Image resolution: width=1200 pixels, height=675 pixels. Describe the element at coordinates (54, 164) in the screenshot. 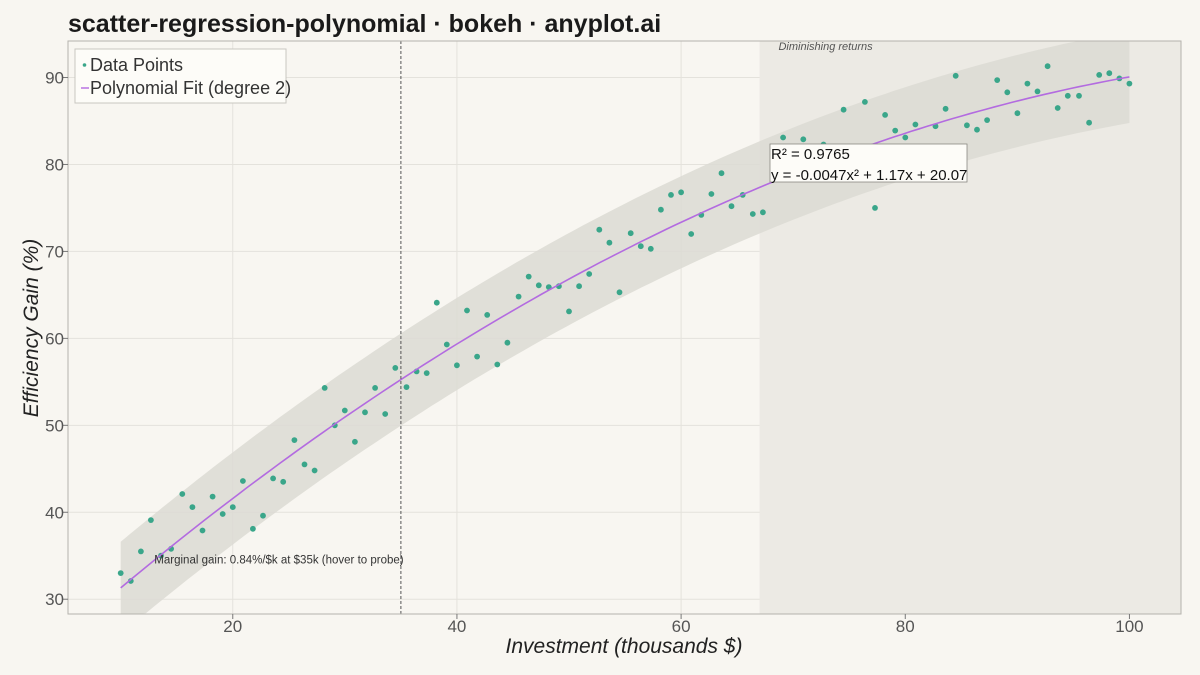

I see `y-tick-label: 80` at that location.